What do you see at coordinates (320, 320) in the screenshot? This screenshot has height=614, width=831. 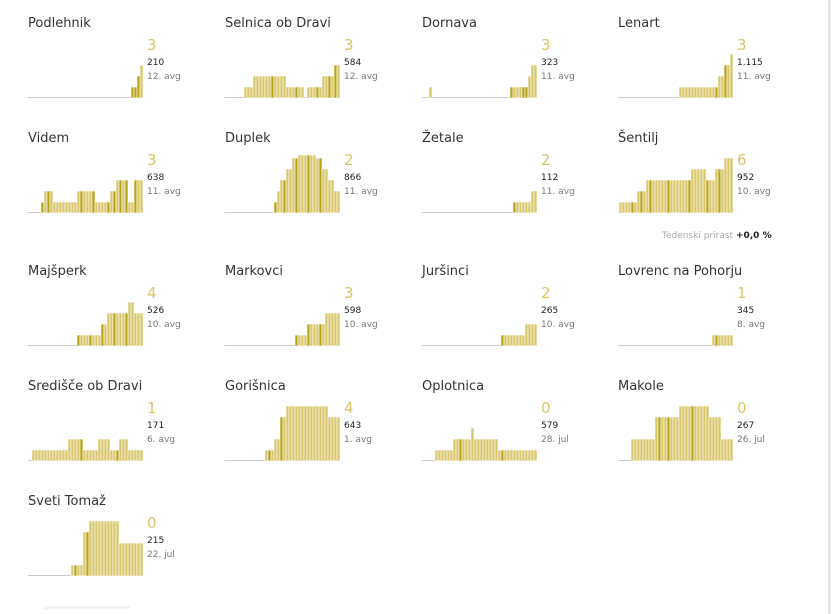 I see `municipality-card: Markovci 3 598 10. avg` at bounding box center [320, 320].